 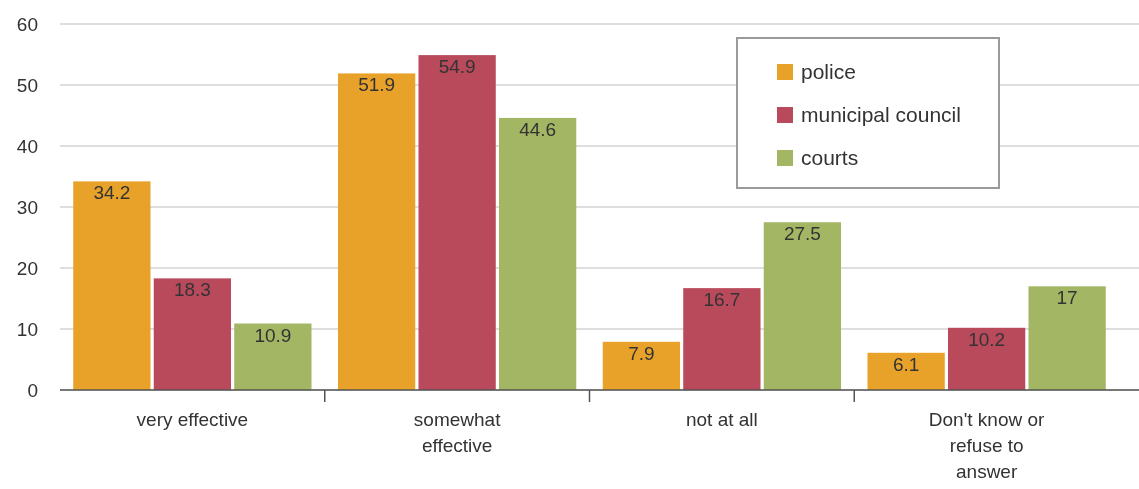 What do you see at coordinates (830, 158) in the screenshot?
I see `legend-label: courts` at bounding box center [830, 158].